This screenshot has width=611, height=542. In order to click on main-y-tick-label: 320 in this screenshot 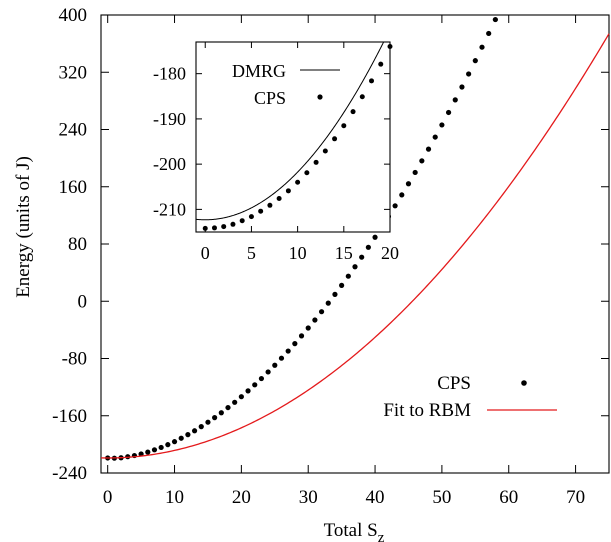, I will do `click(73, 72)`.